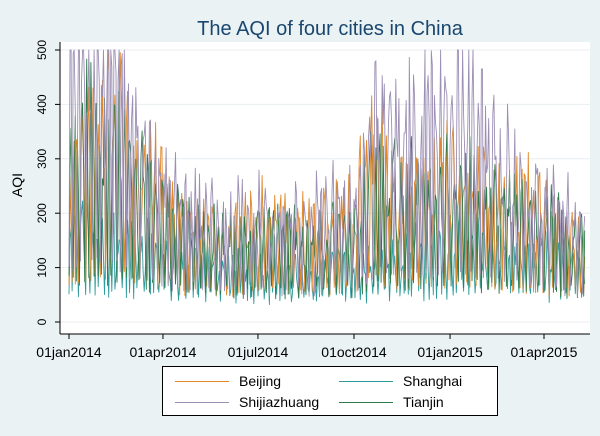 Image resolution: width=600 pixels, height=436 pixels. I want to click on y-tick-label-400: 400, so click(42, 104).